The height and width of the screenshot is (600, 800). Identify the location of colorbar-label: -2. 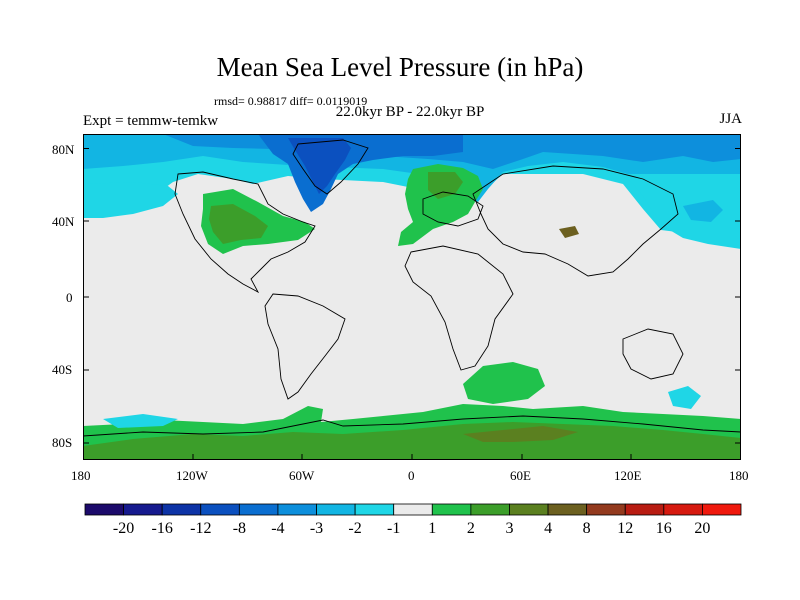
(355, 528).